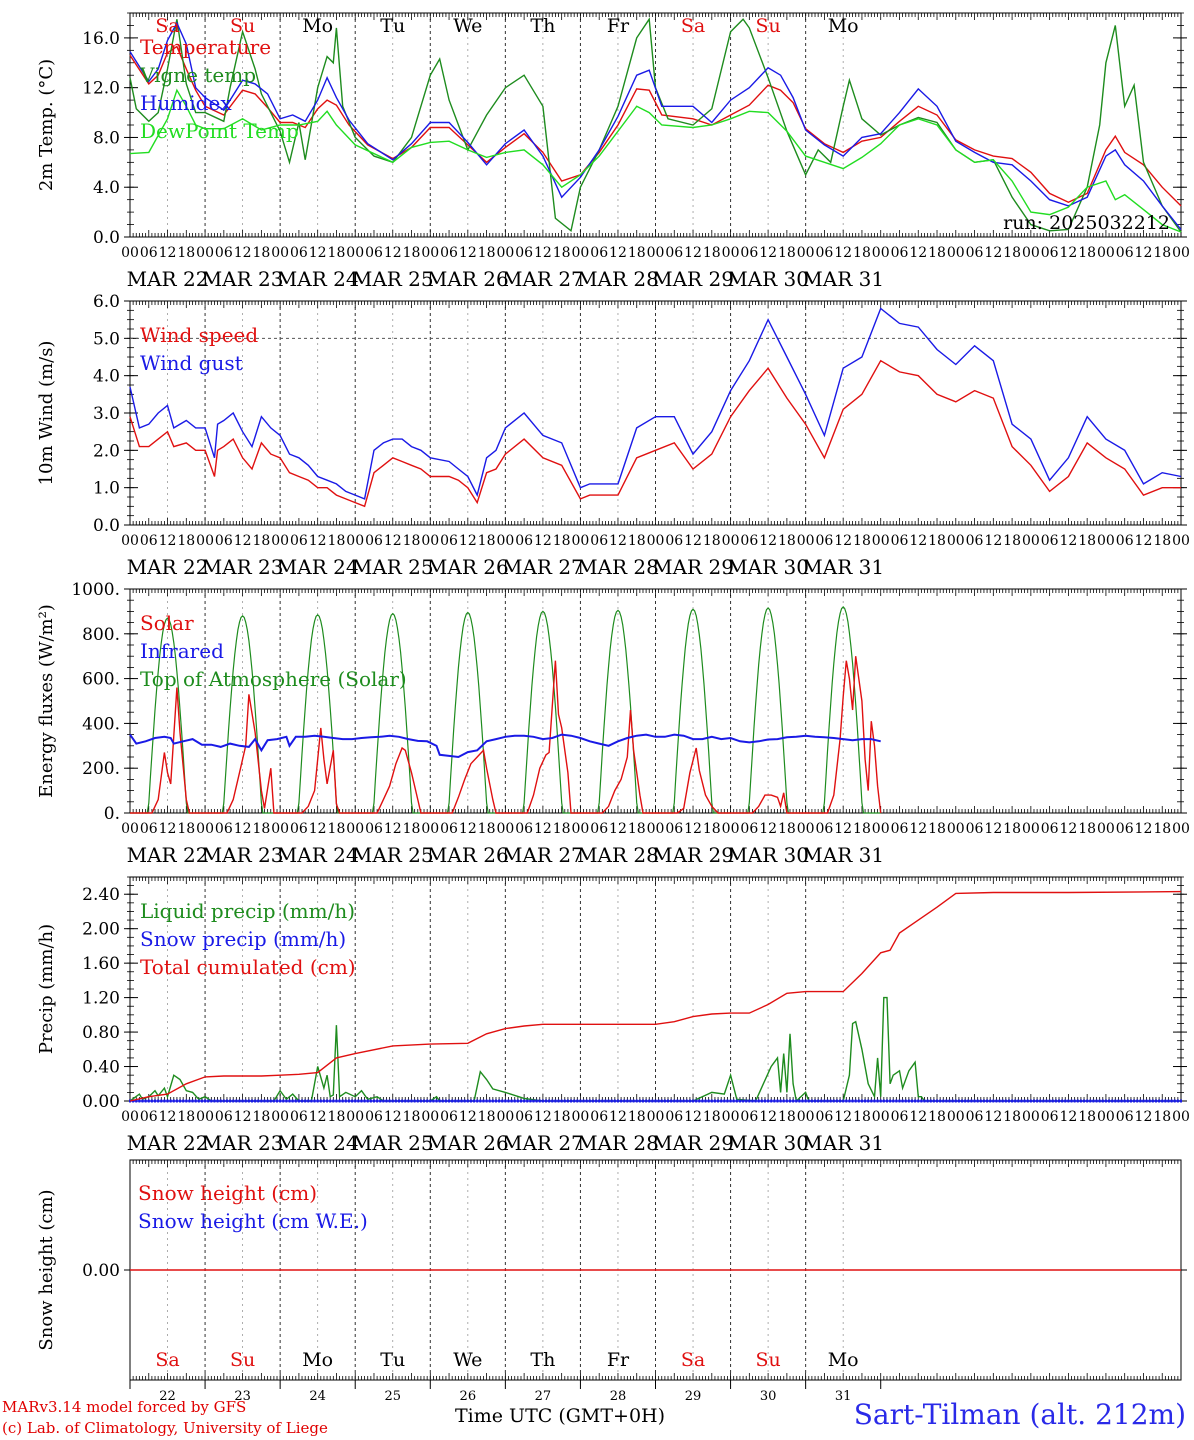 Image resolution: width=1194 pixels, height=1440 pixels. Describe the element at coordinates (243, 279) in the screenshot. I see `date-label: MAR 23` at that location.